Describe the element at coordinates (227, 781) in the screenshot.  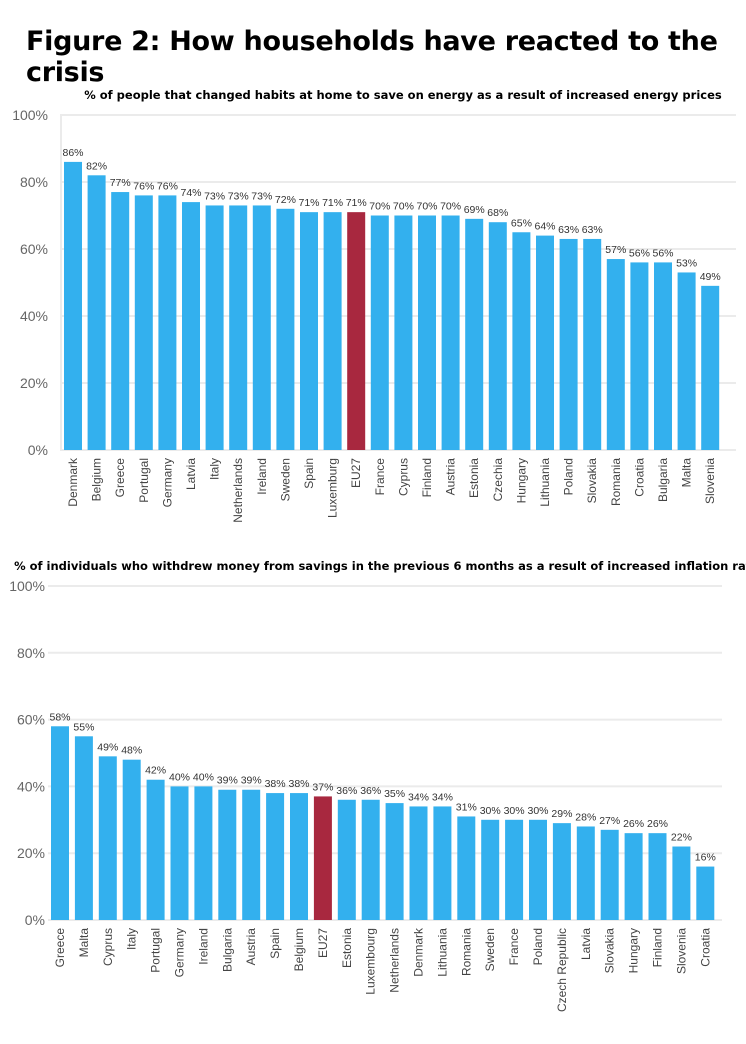
I see `data-label: 39%` at that location.